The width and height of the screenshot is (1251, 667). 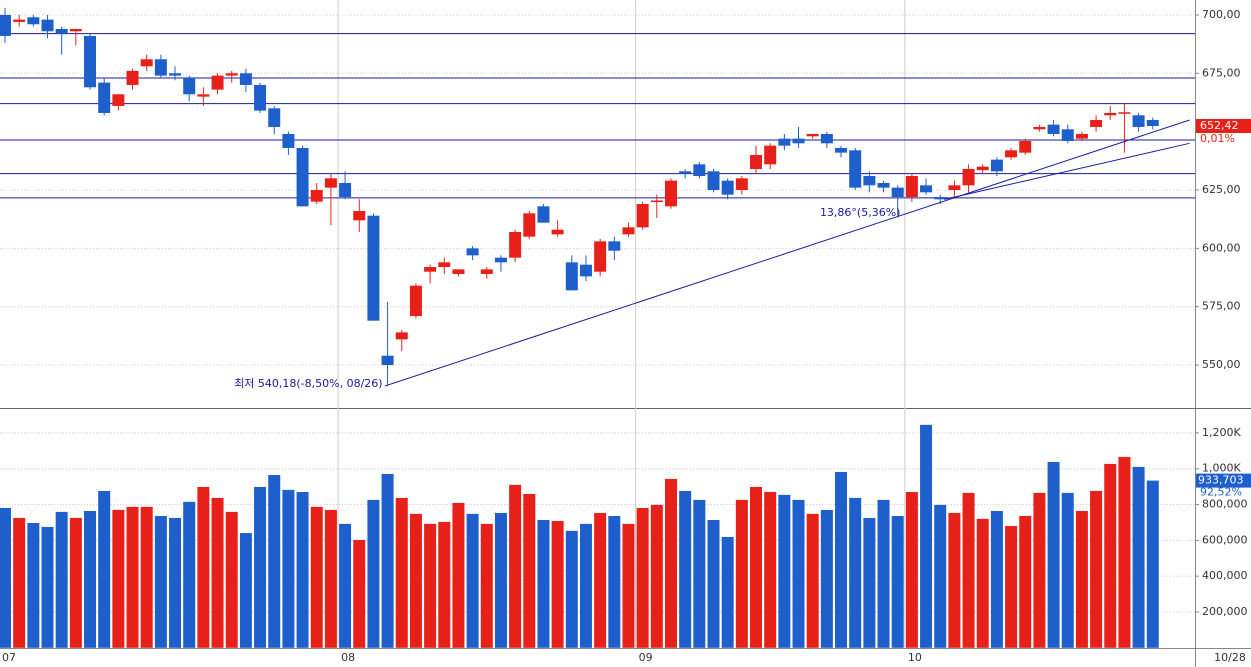 What do you see at coordinates (9, 657) in the screenshot?
I see `x-tick-label: 07` at bounding box center [9, 657].